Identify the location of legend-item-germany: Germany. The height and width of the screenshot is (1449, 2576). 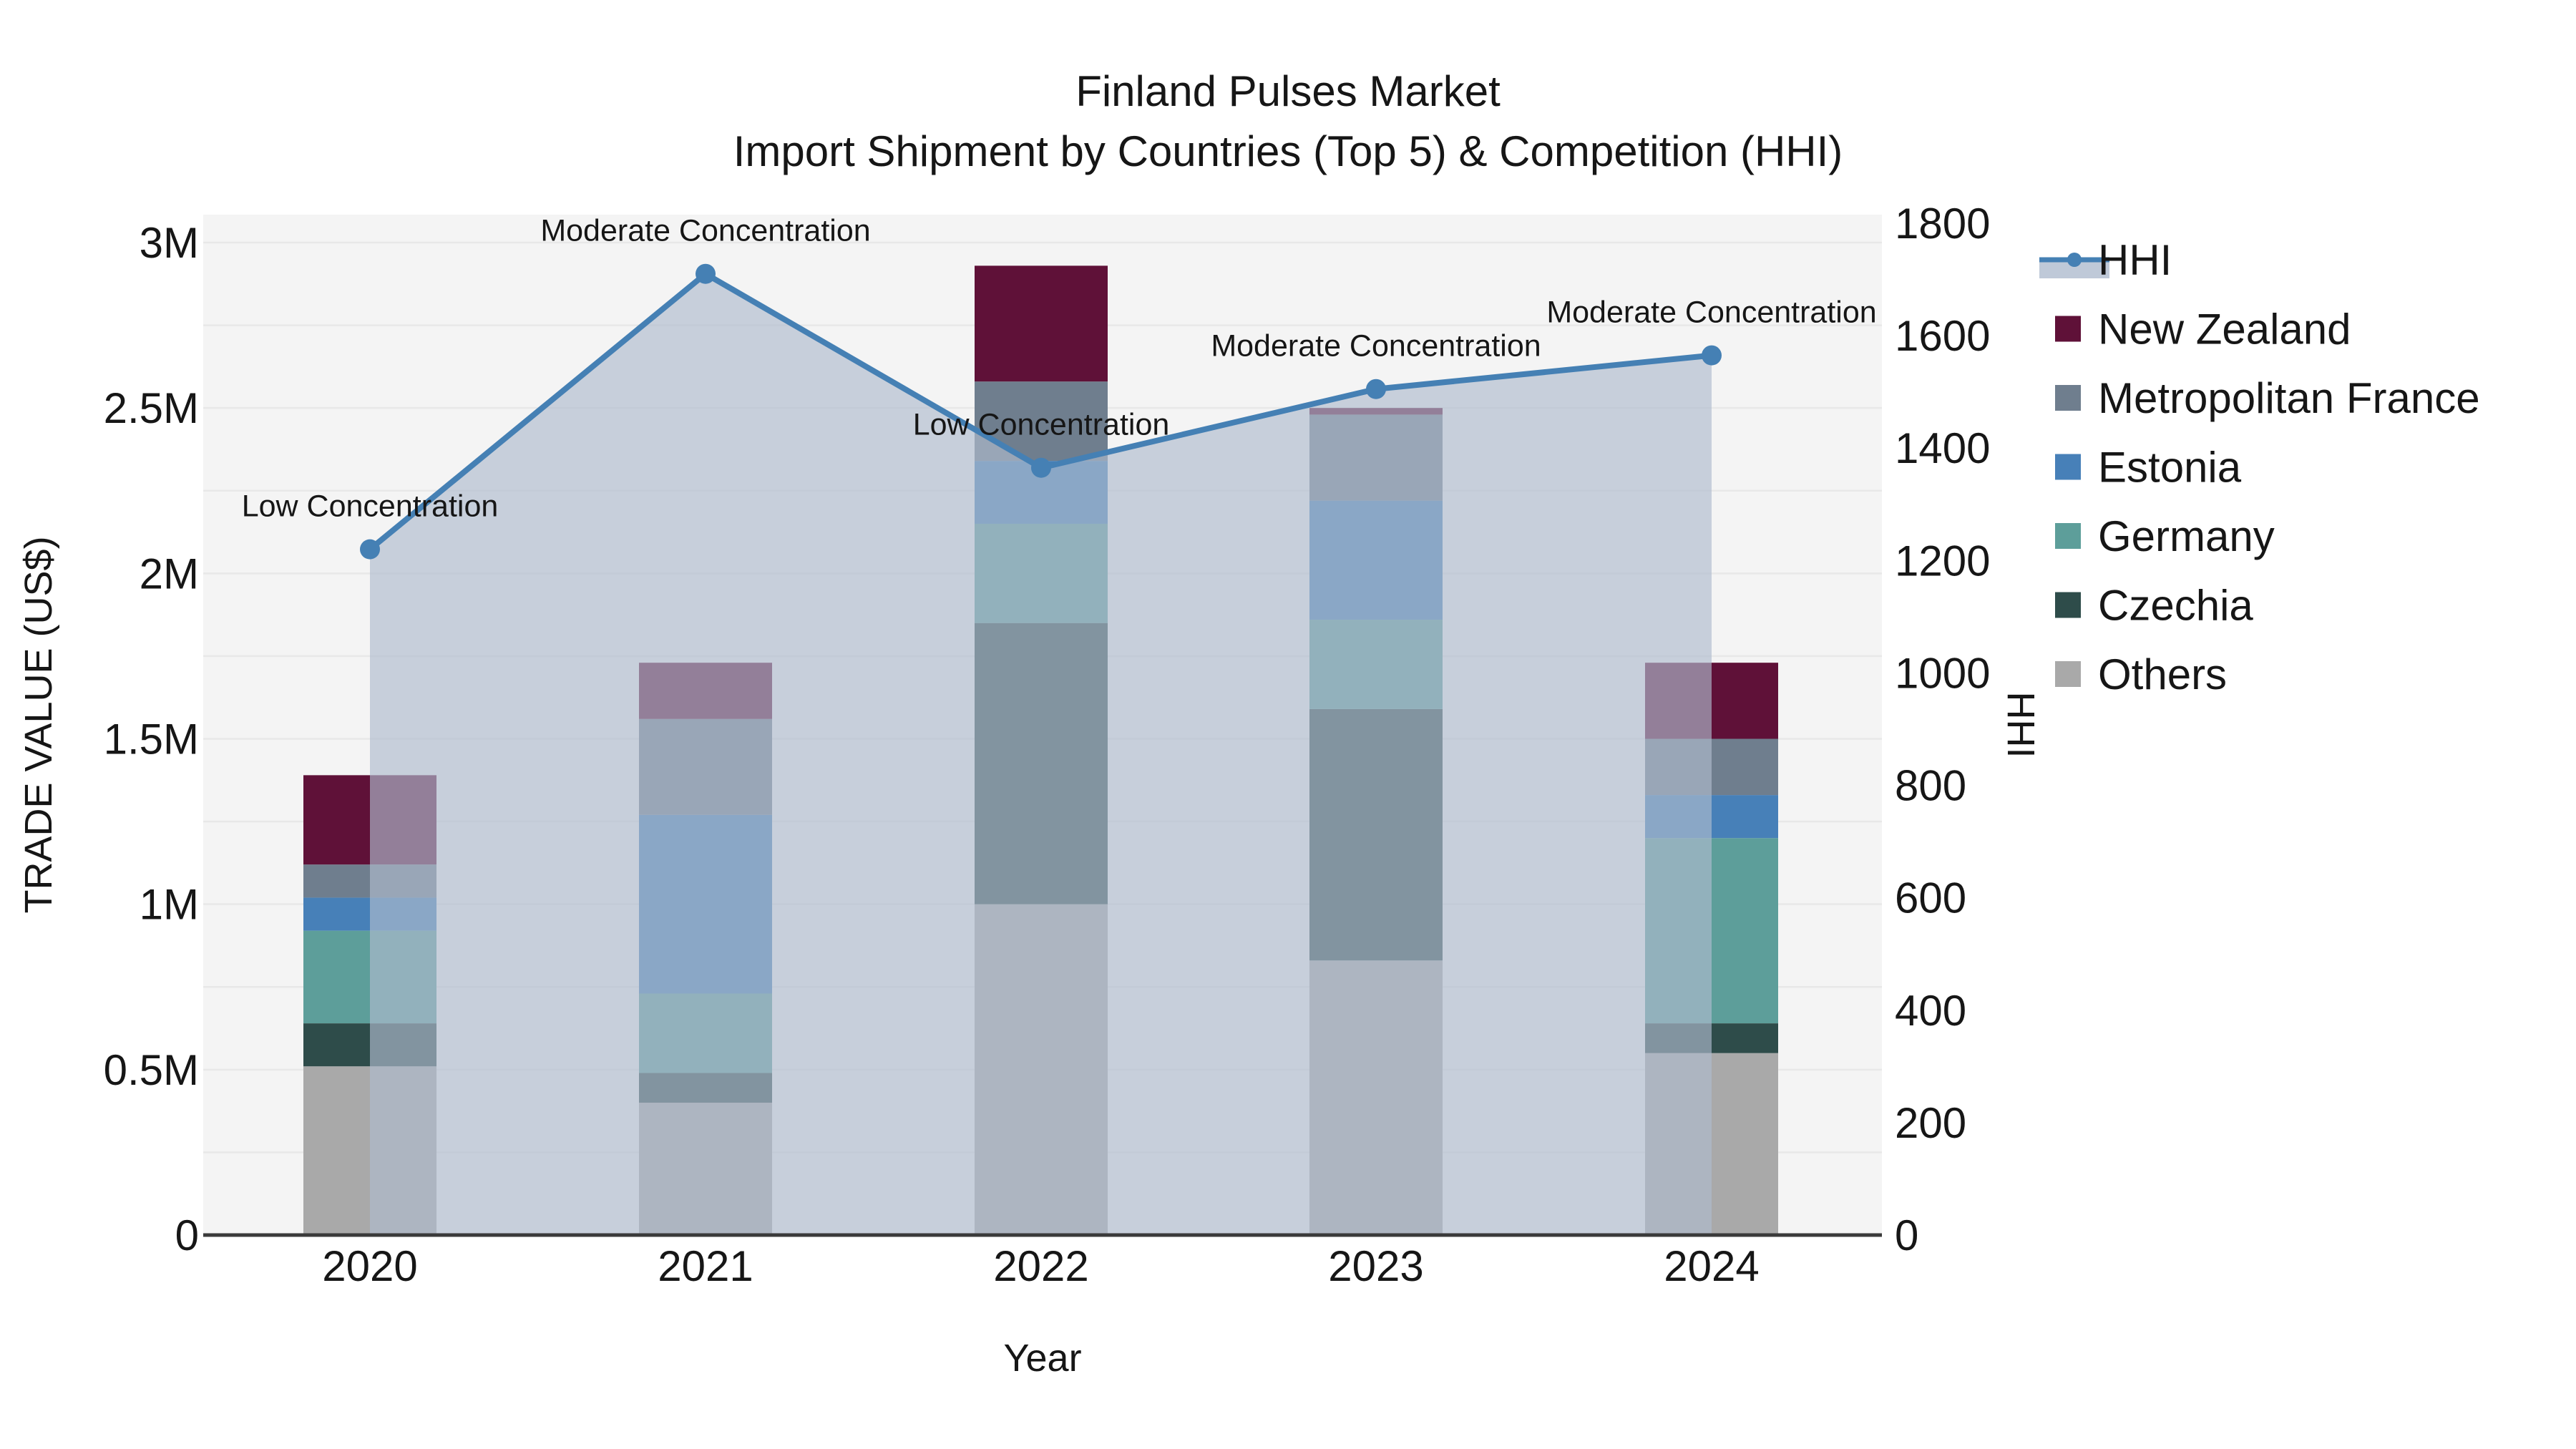
(2165, 536).